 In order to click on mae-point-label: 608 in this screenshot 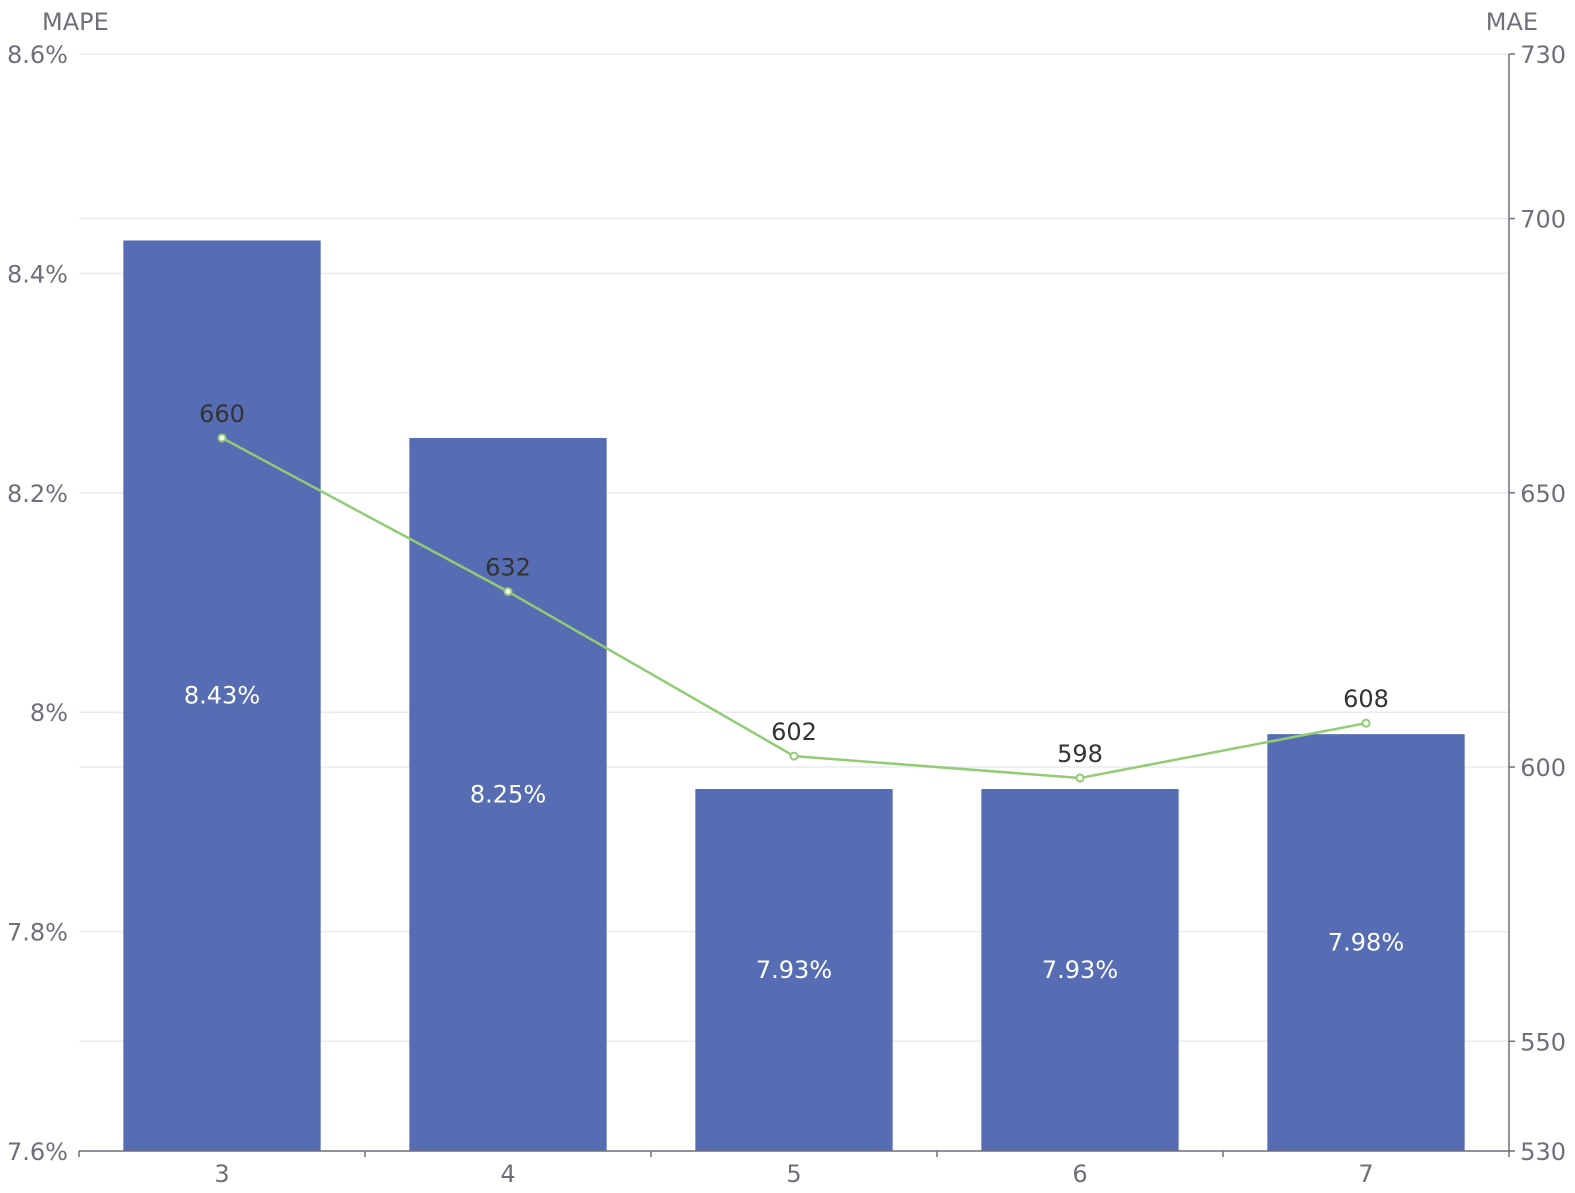, I will do `click(1366, 699)`.